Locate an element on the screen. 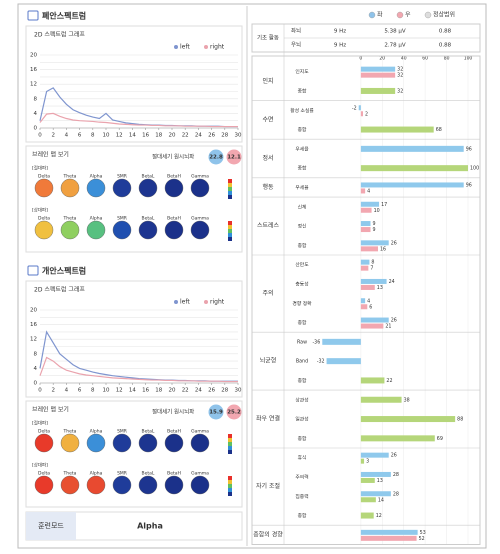  y-tick-label: 4 is located at coordinates (36, 369).